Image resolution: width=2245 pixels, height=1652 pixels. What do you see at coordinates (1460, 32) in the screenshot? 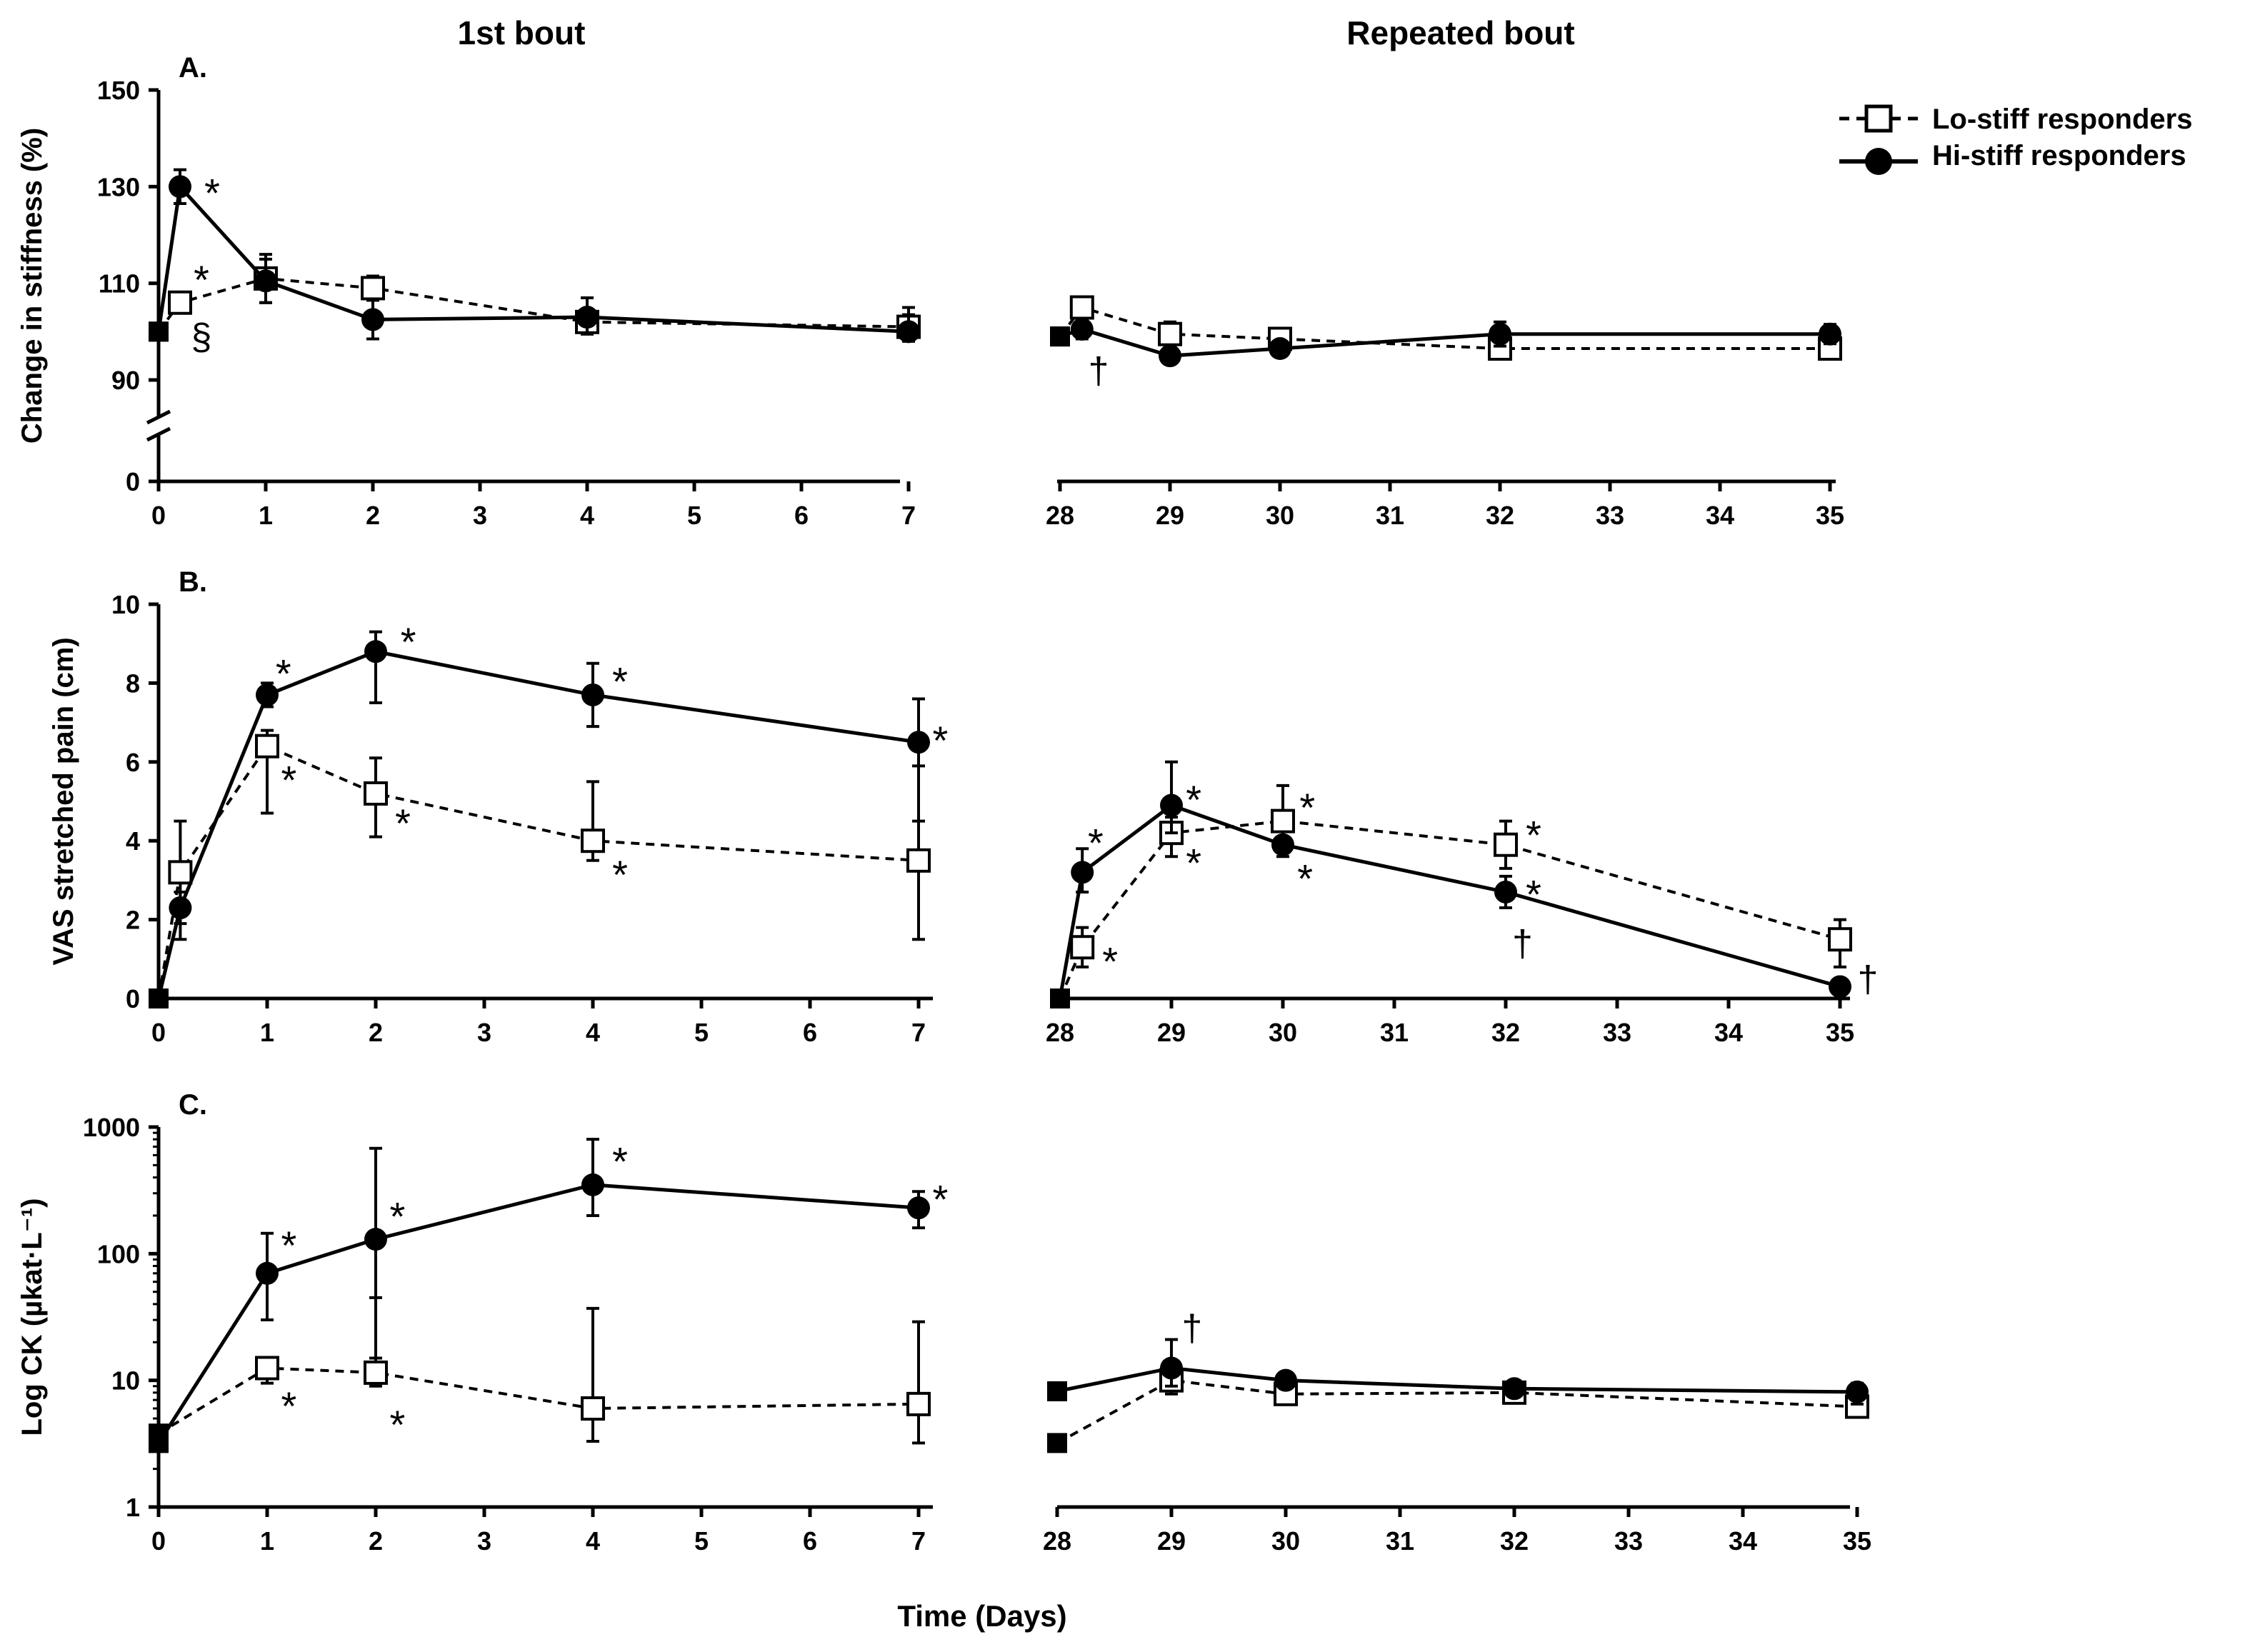
I see `header-repeated-bout: Repeated bout` at bounding box center [1460, 32].